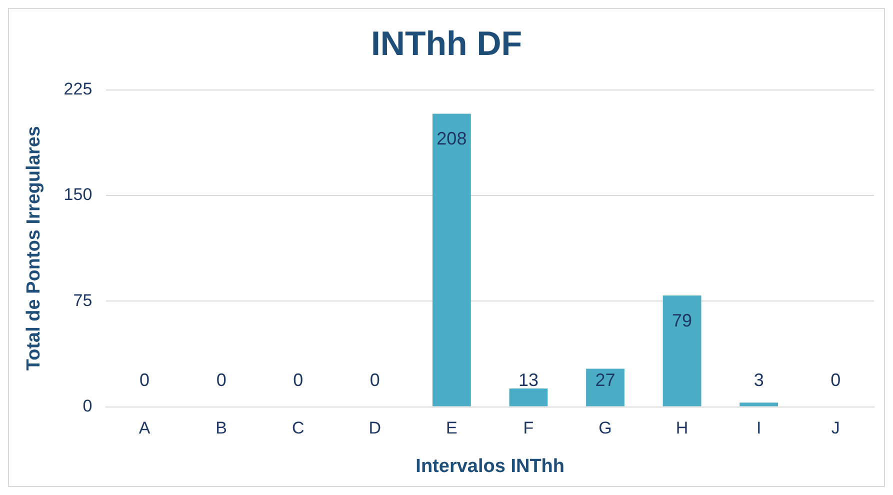 Image resolution: width=893 pixels, height=495 pixels. What do you see at coordinates (490, 466) in the screenshot?
I see `x-axis-title: Intervalos INThh` at bounding box center [490, 466].